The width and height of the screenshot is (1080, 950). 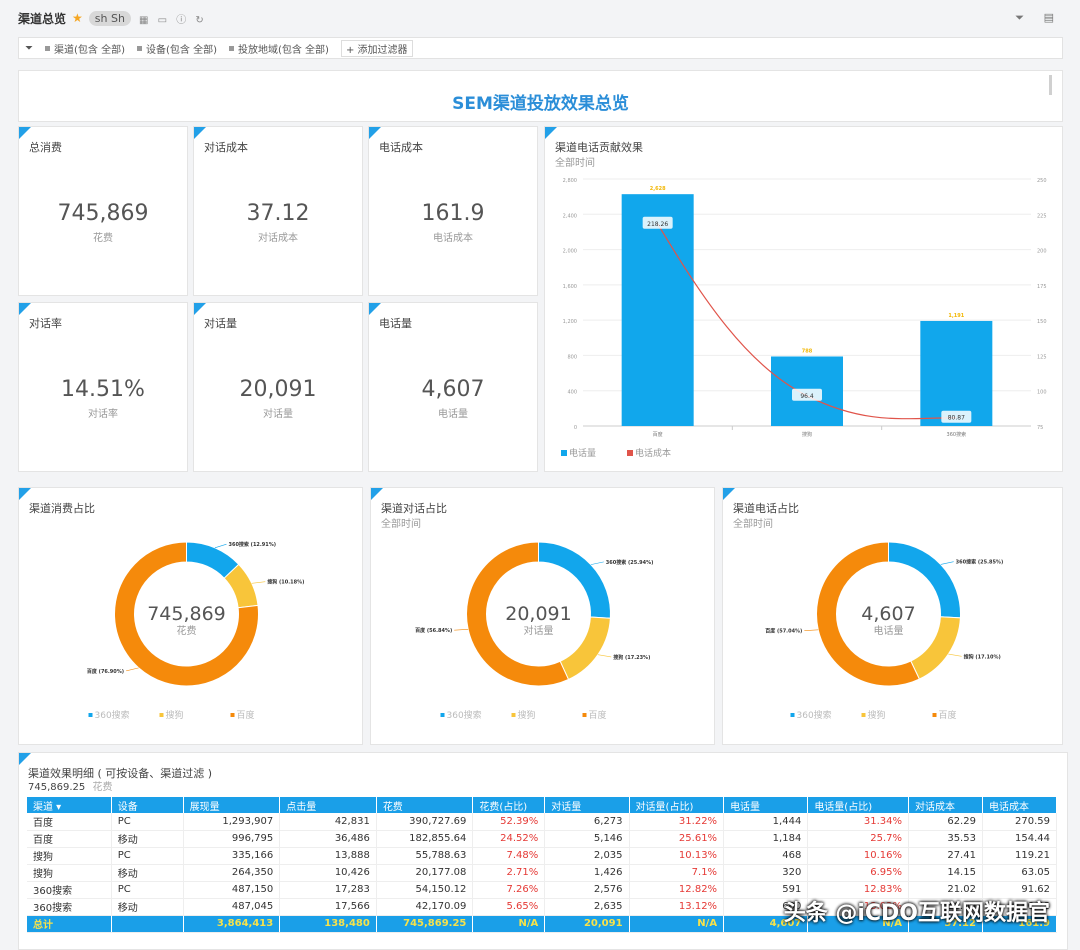 What do you see at coordinates (232, 805) in the screenshot?
I see `column-header: 展现量` at bounding box center [232, 805].